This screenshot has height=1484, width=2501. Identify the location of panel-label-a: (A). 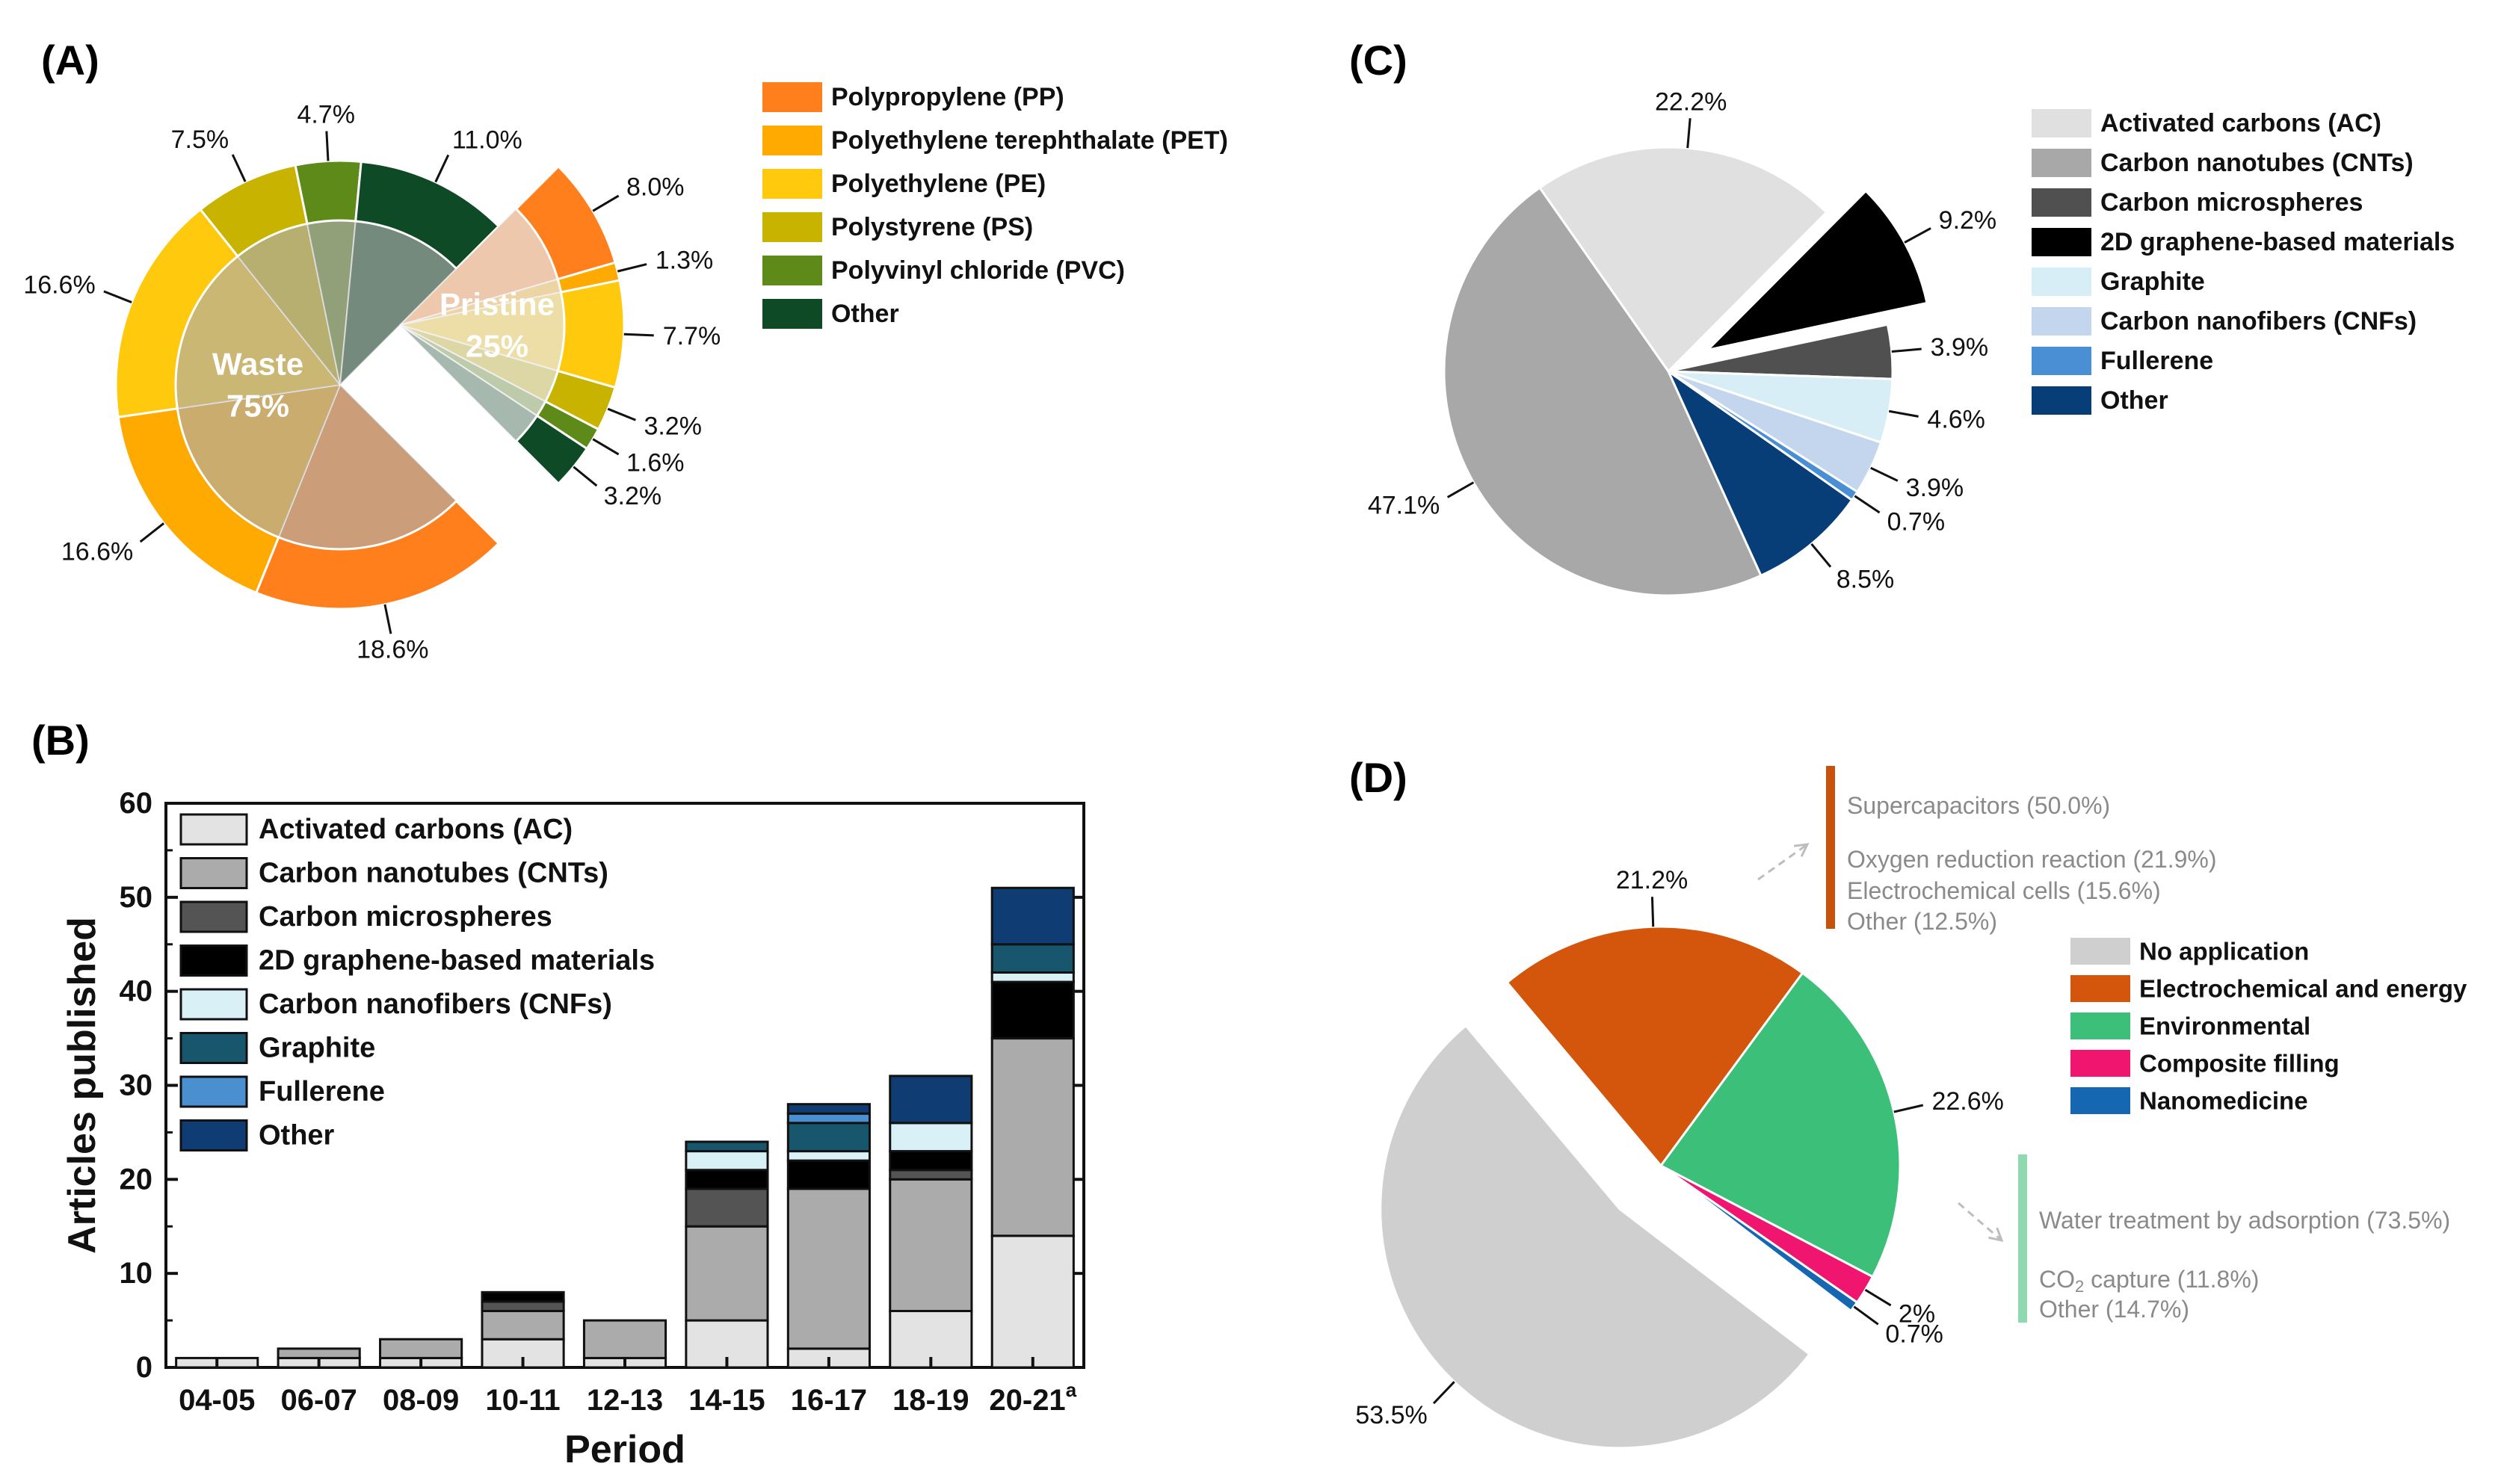
(70, 60).